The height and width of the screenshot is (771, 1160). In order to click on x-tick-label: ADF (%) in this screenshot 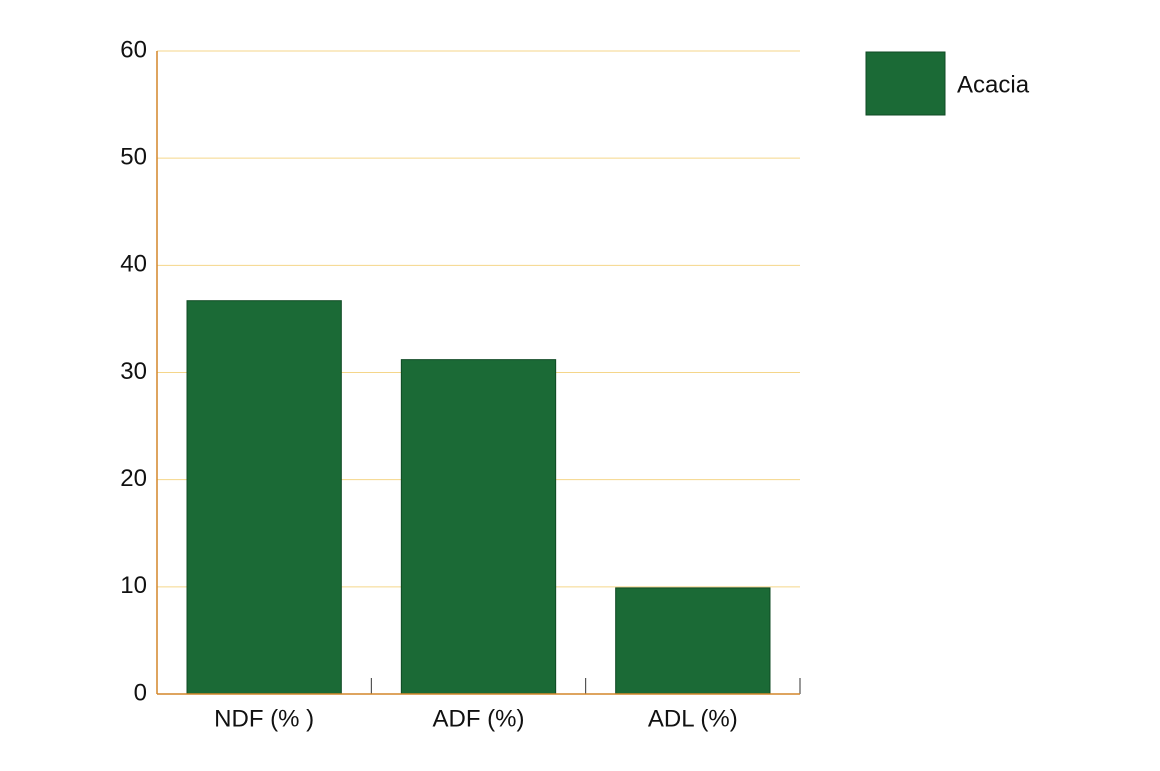, I will do `click(479, 718)`.